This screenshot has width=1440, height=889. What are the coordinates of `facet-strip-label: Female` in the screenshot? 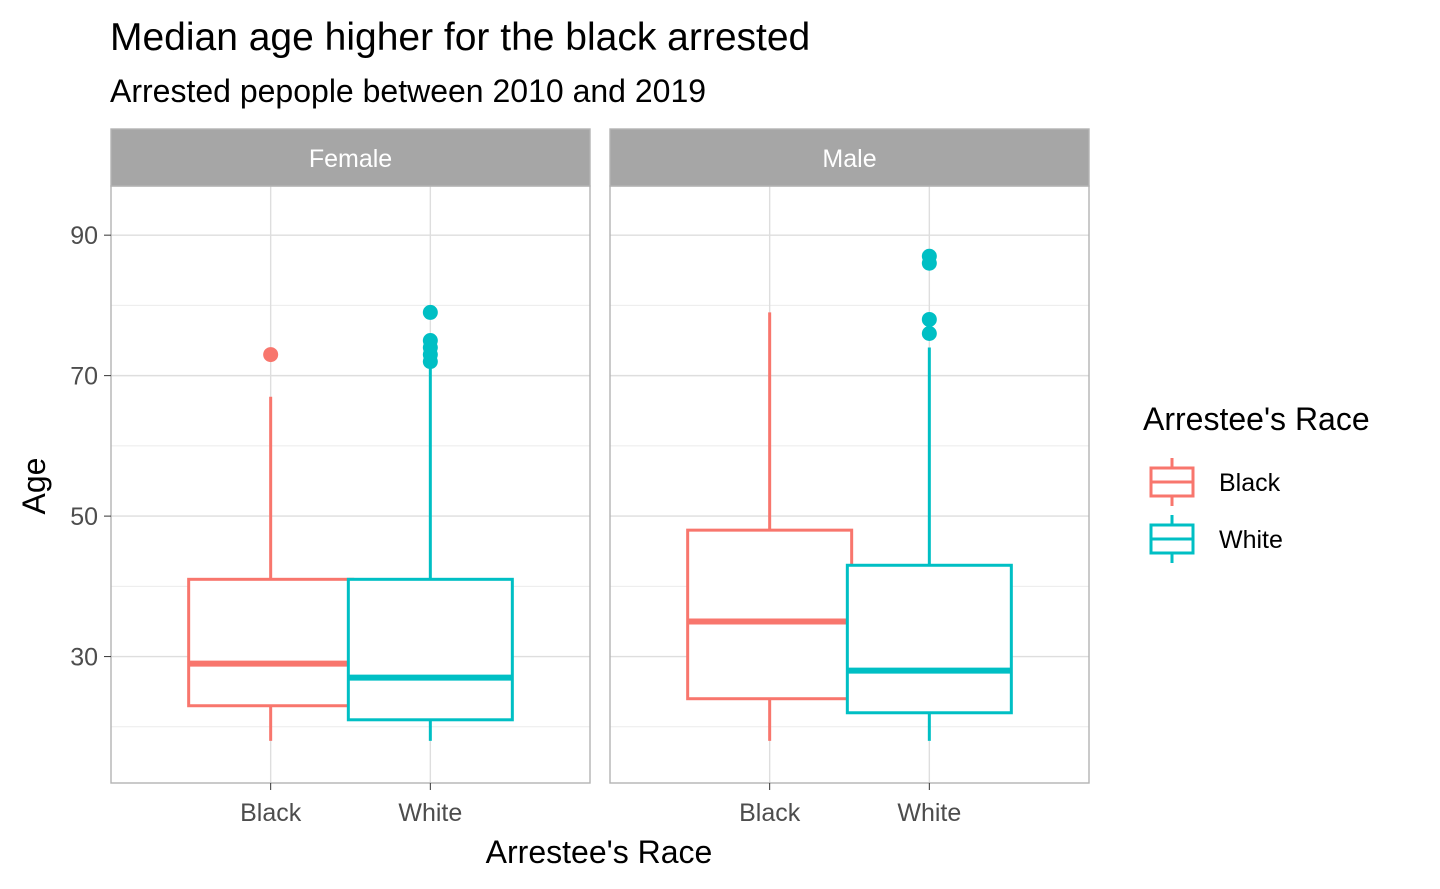 It's located at (350, 159).